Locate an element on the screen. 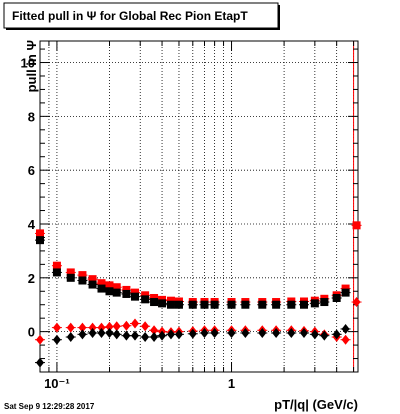  title-box-shadow-side is located at coordinates (279, 17).